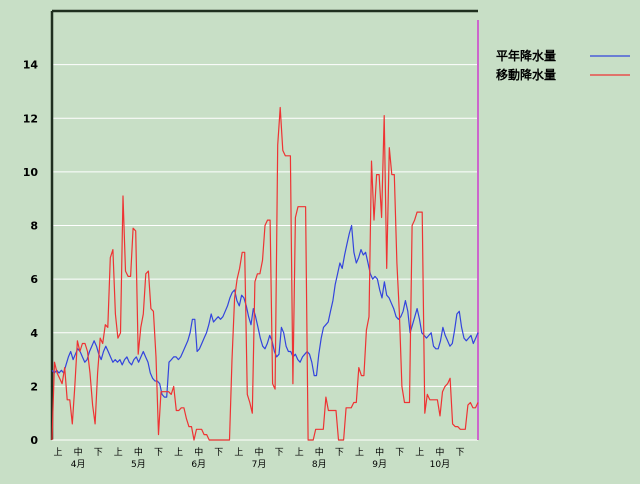 This screenshot has height=484, width=640. What do you see at coordinates (34, 333) in the screenshot?
I see `y-tick-label: 4` at bounding box center [34, 333].